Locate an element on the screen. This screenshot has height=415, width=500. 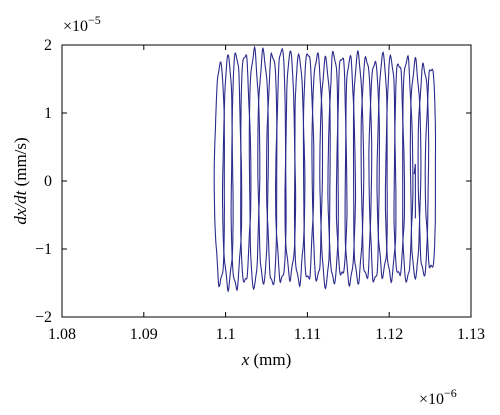
y-tick-label: 1 is located at coordinates (48, 113).